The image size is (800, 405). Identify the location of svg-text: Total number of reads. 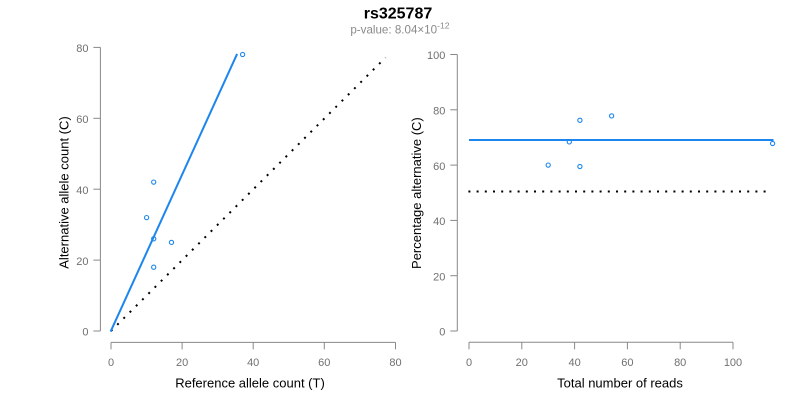
(620, 383).